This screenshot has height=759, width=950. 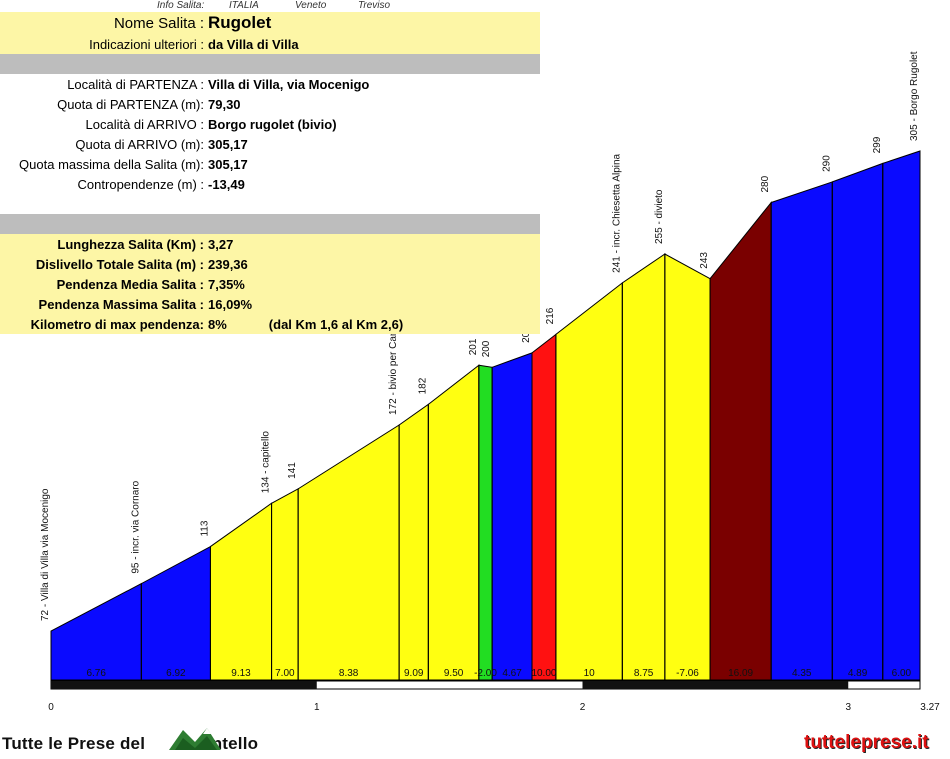 What do you see at coordinates (311, 5) in the screenshot?
I see `info-region: Veneto` at bounding box center [311, 5].